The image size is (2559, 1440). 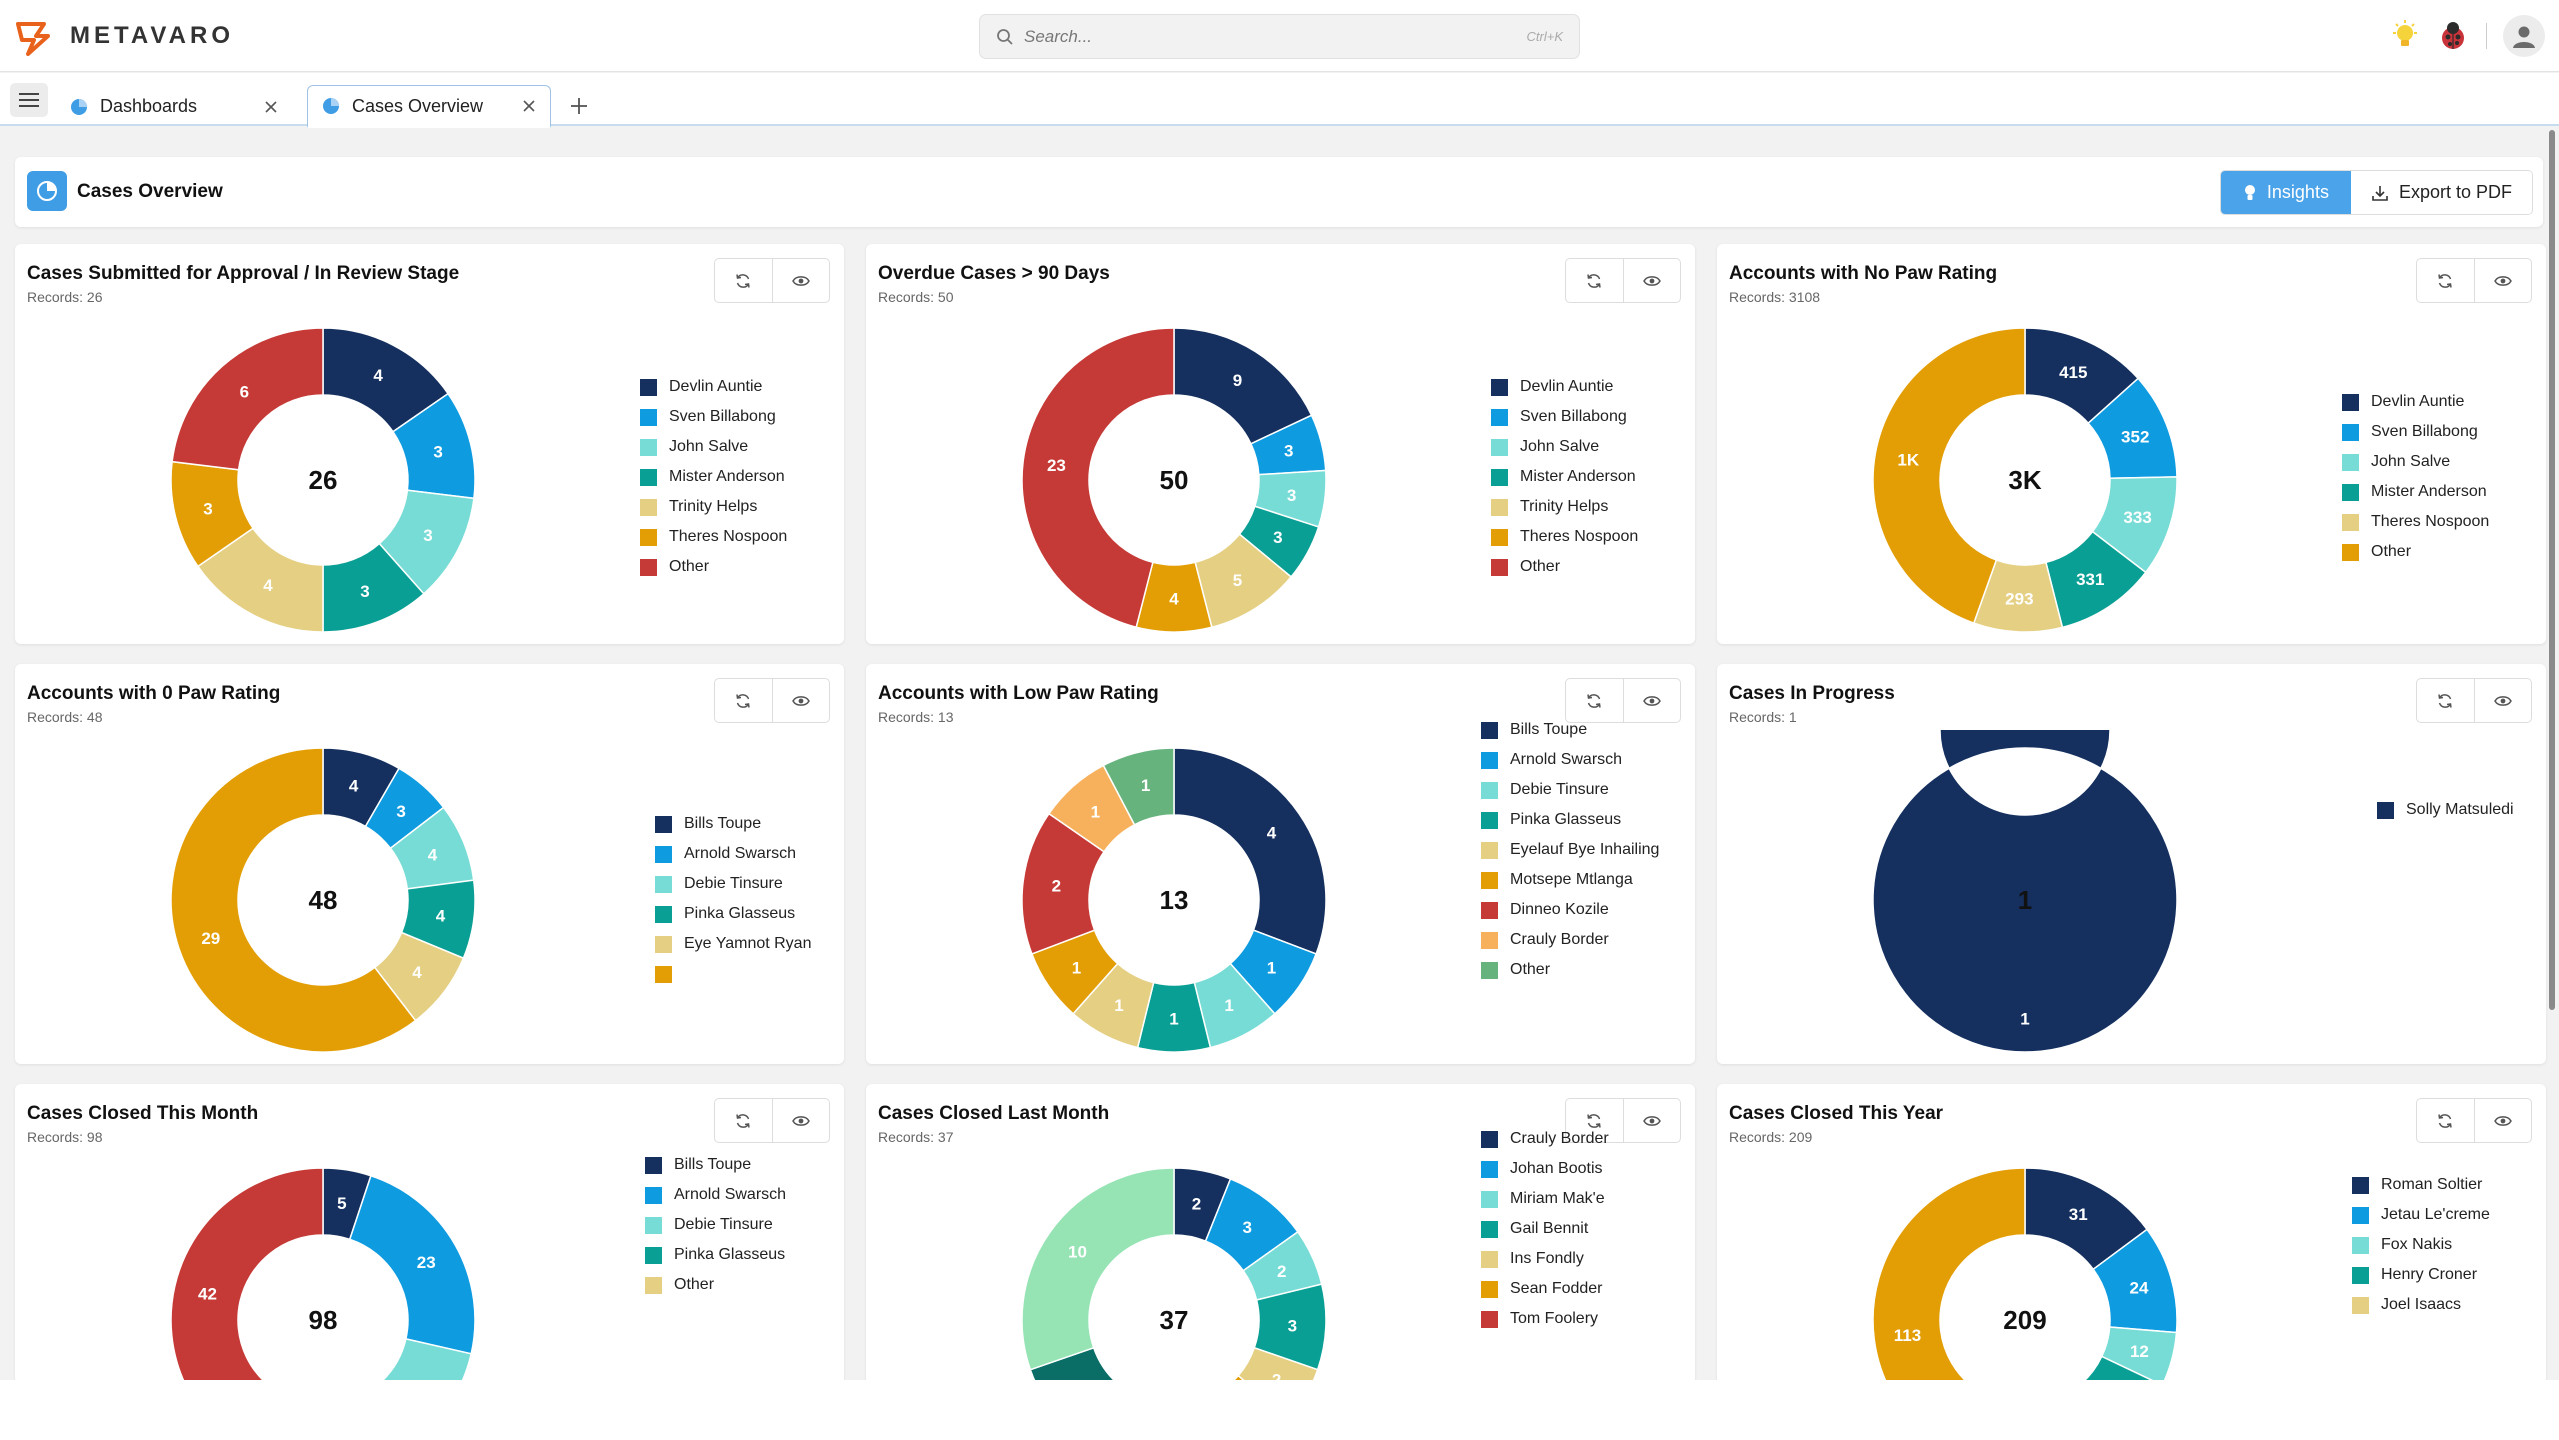 What do you see at coordinates (2421, 1275) in the screenshot?
I see `legend-item: Henry Croner` at bounding box center [2421, 1275].